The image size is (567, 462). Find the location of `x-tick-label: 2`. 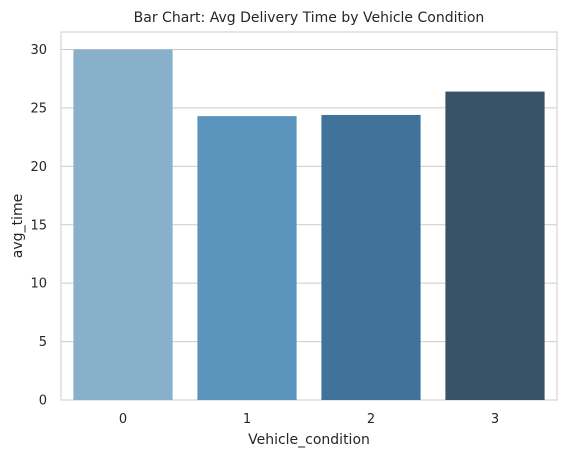

x-tick-label: 2 is located at coordinates (371, 419).